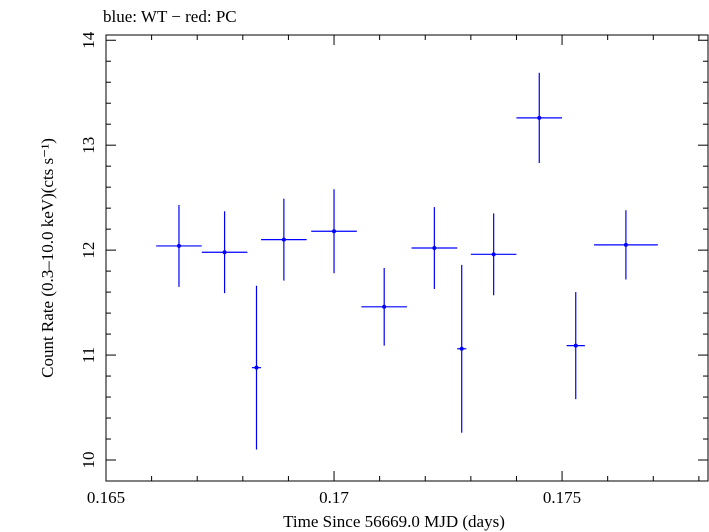 This screenshot has width=709, height=532. I want to click on x-axis-label: Time Since 56669.0 MJD (days), so click(394, 521).